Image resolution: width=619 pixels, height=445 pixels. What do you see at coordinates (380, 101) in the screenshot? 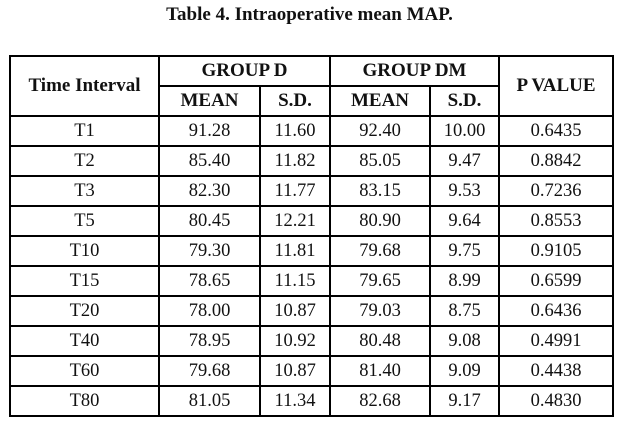
I see `header-mean-dm: MEAN` at bounding box center [380, 101].